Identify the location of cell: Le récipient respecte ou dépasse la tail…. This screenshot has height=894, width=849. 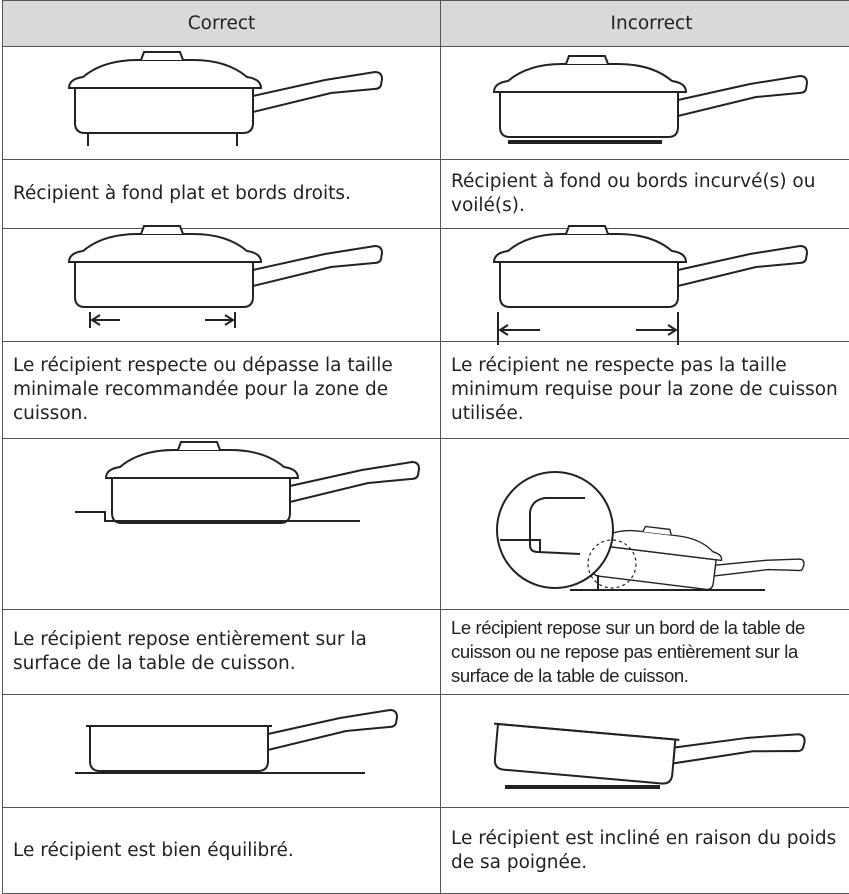
(222, 390).